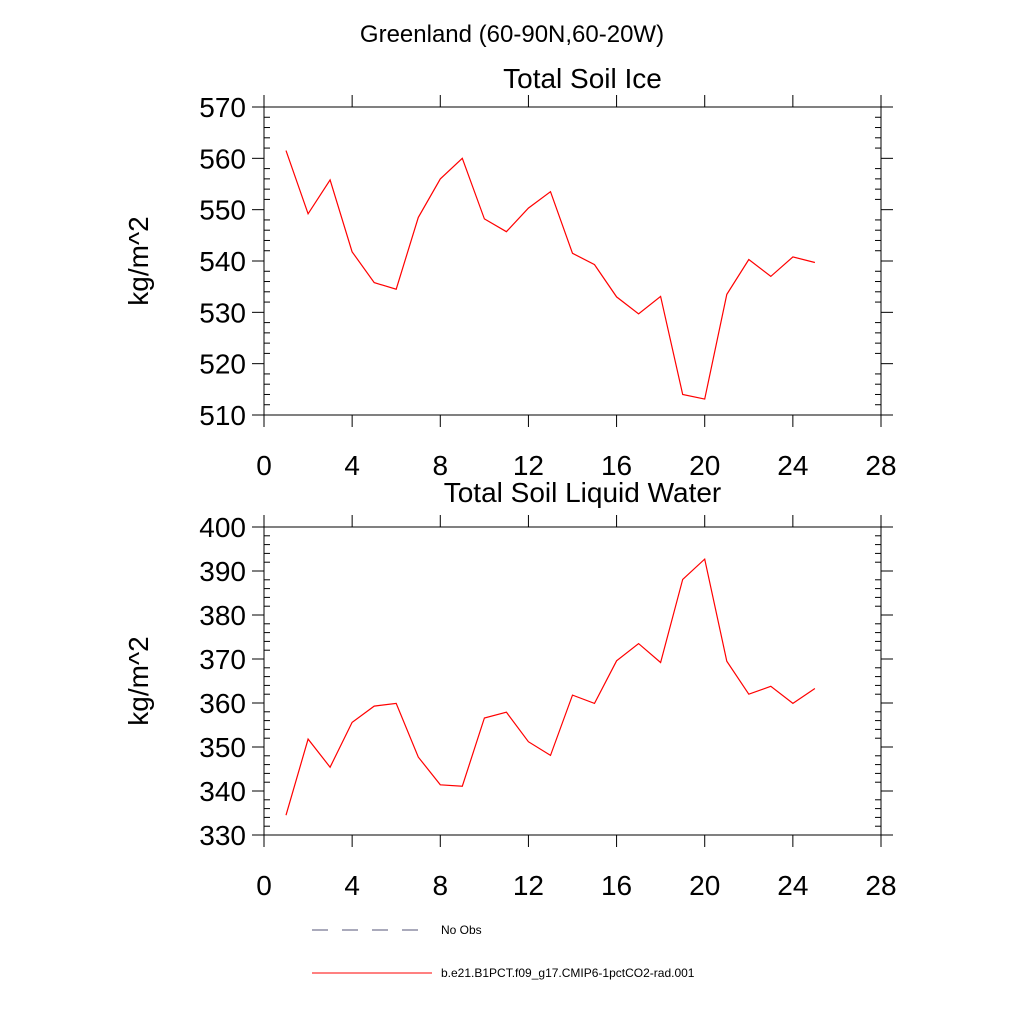 The height and width of the screenshot is (1024, 1024). Describe the element at coordinates (222, 527) in the screenshot. I see `y-tick-label: 400` at that location.